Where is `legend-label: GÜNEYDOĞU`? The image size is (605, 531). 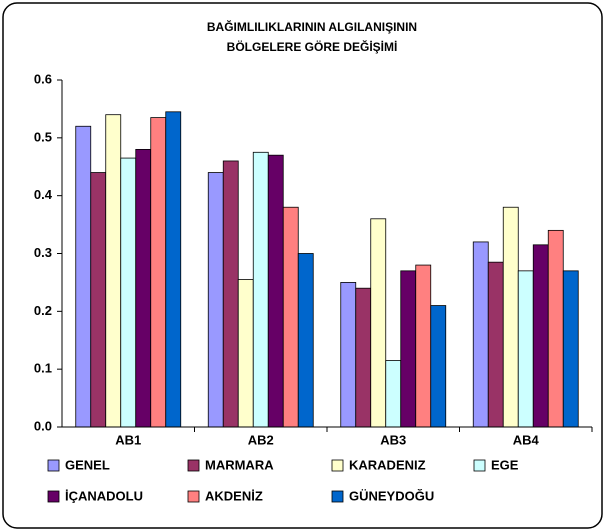
legend-label: GÜNEYDOĞU is located at coordinates (391, 495).